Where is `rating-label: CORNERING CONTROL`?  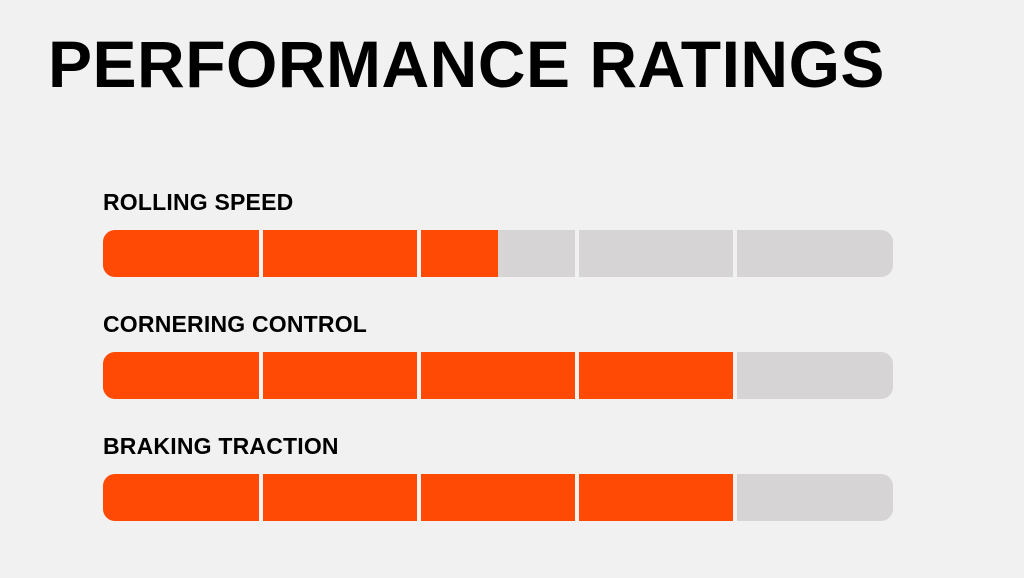 rating-label: CORNERING CONTROL is located at coordinates (235, 324).